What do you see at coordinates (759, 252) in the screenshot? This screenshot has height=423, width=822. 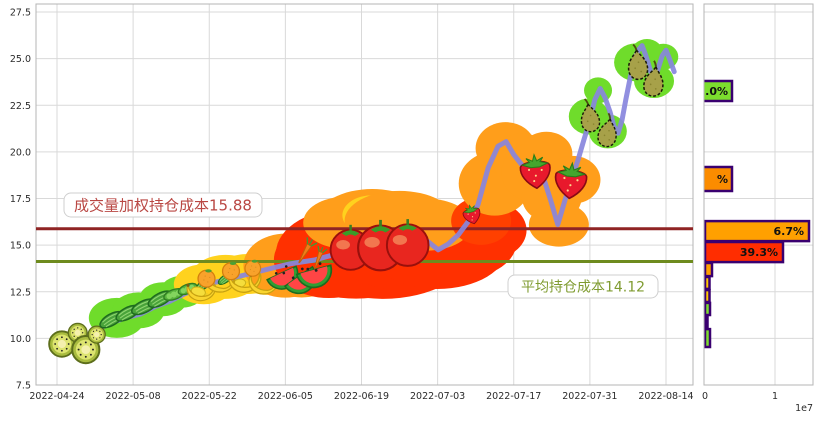 I see `volume-bar-label: 39.3%` at bounding box center [759, 252].